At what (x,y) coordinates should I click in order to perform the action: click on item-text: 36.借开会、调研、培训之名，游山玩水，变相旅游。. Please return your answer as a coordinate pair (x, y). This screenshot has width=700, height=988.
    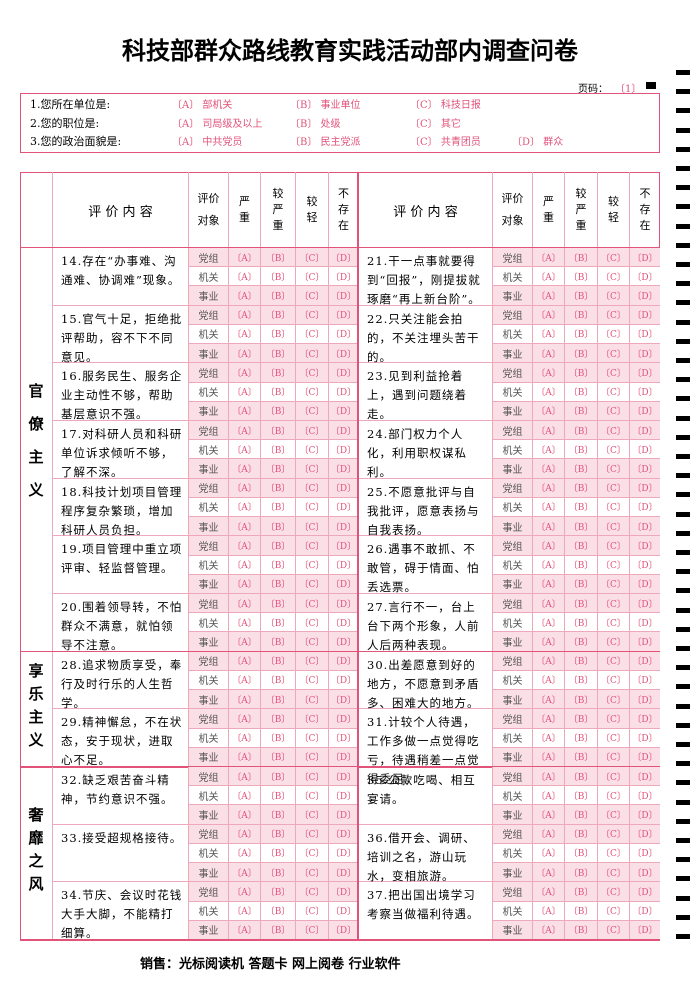
    Looking at the image, I should click on (425, 853).